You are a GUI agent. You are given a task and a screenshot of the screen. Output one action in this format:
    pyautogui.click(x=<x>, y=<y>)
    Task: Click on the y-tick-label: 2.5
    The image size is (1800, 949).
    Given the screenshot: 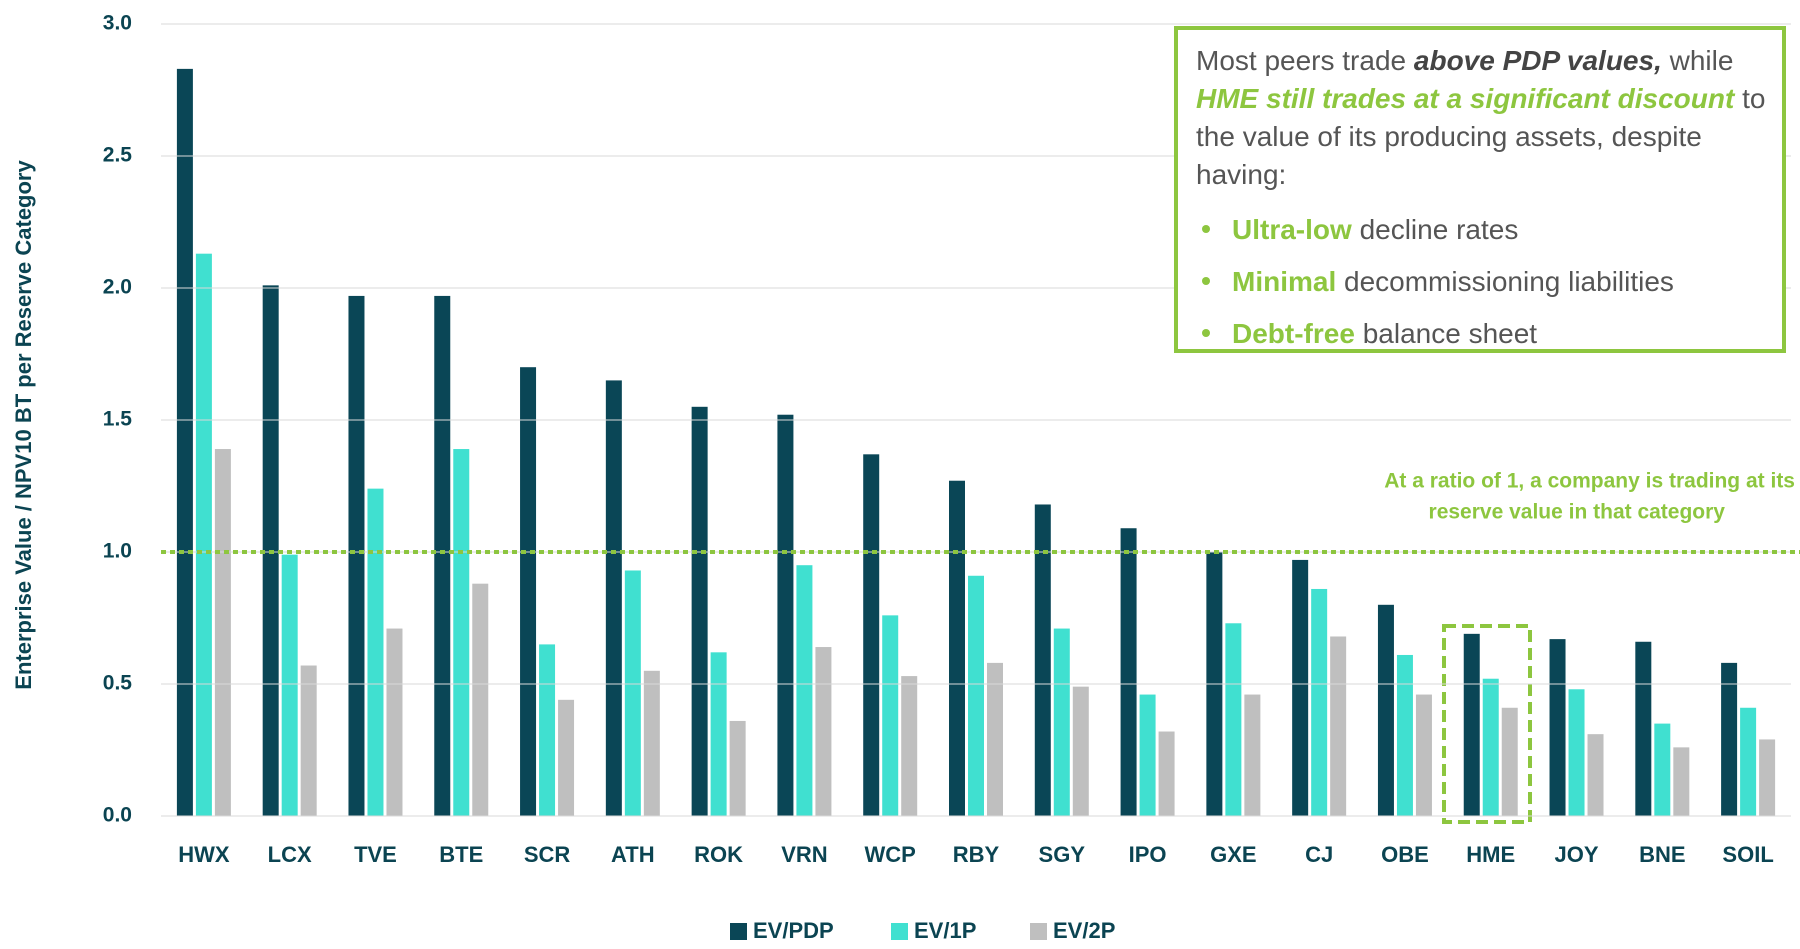 What is the action you would take?
    pyautogui.click(x=118, y=155)
    